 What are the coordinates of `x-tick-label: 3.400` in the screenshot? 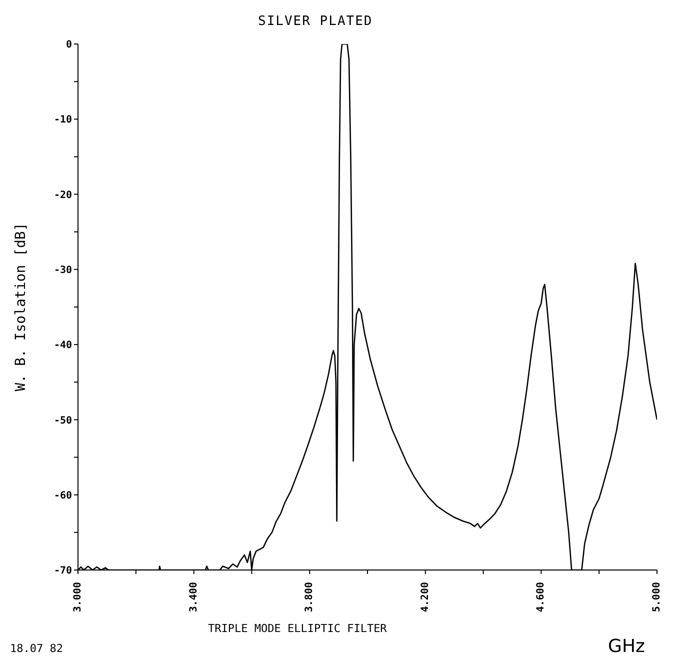 It's located at (194, 597).